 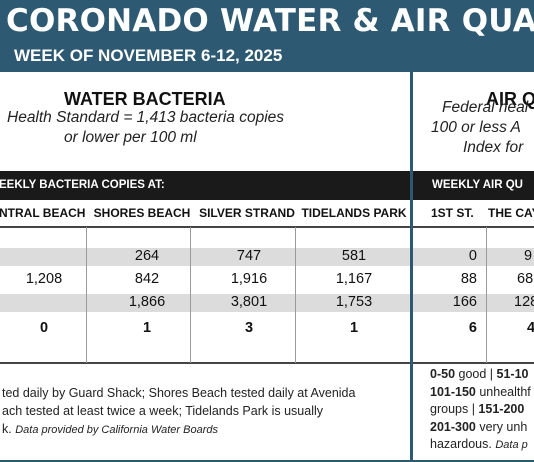 I want to click on table-cell: 128, so click(x=524, y=302).